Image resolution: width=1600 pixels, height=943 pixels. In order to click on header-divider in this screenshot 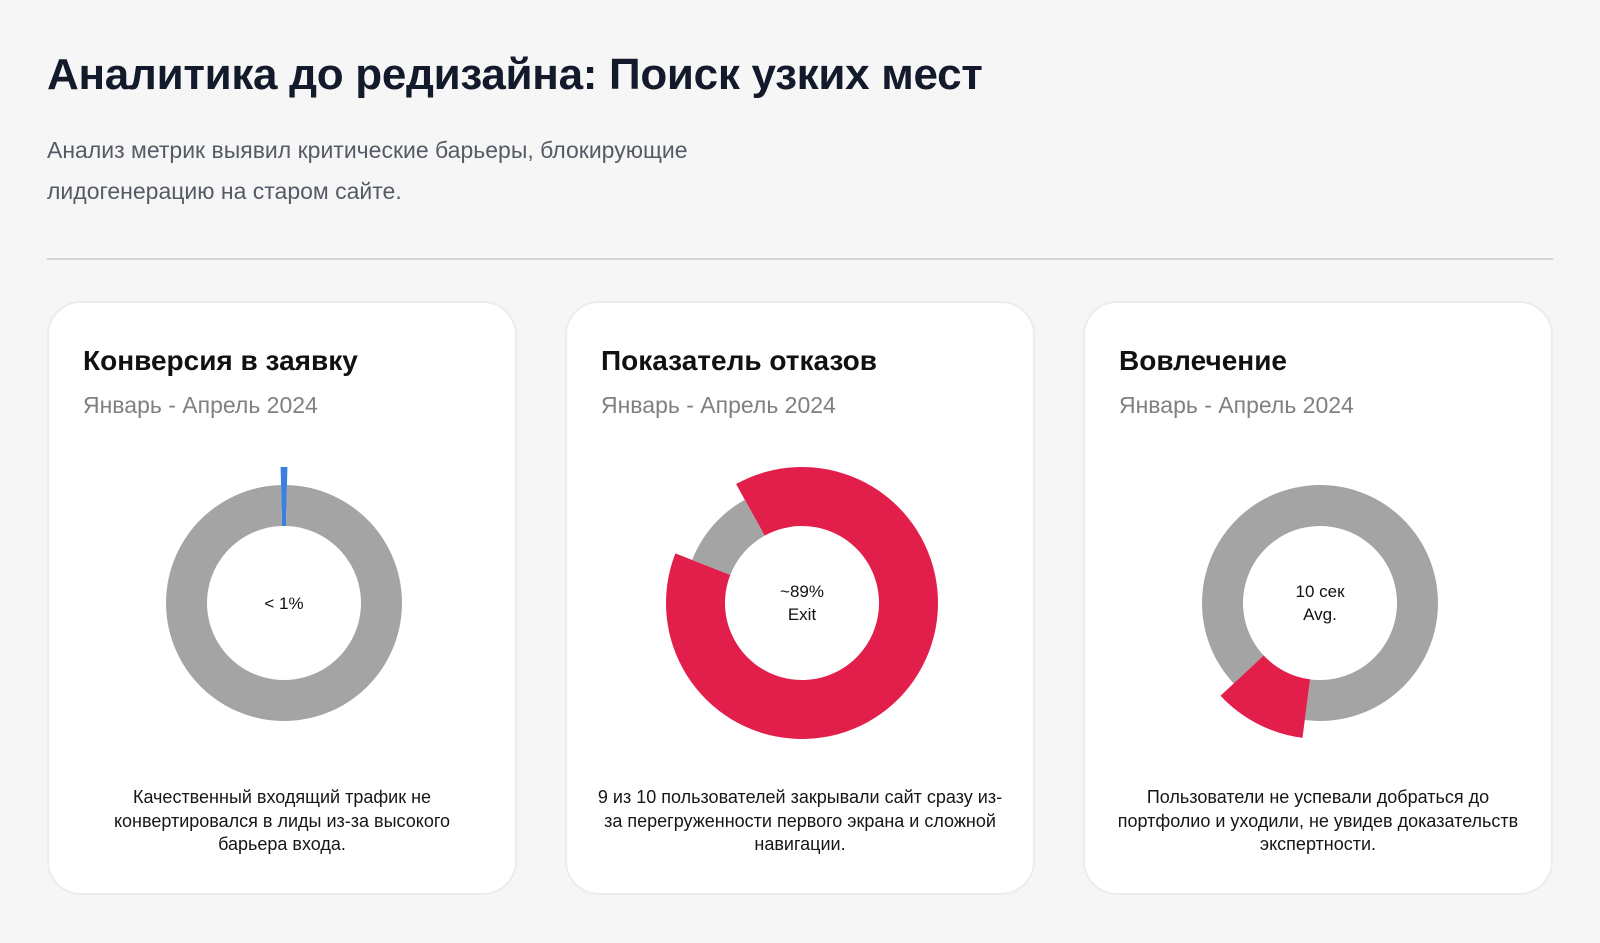, I will do `click(800, 259)`.